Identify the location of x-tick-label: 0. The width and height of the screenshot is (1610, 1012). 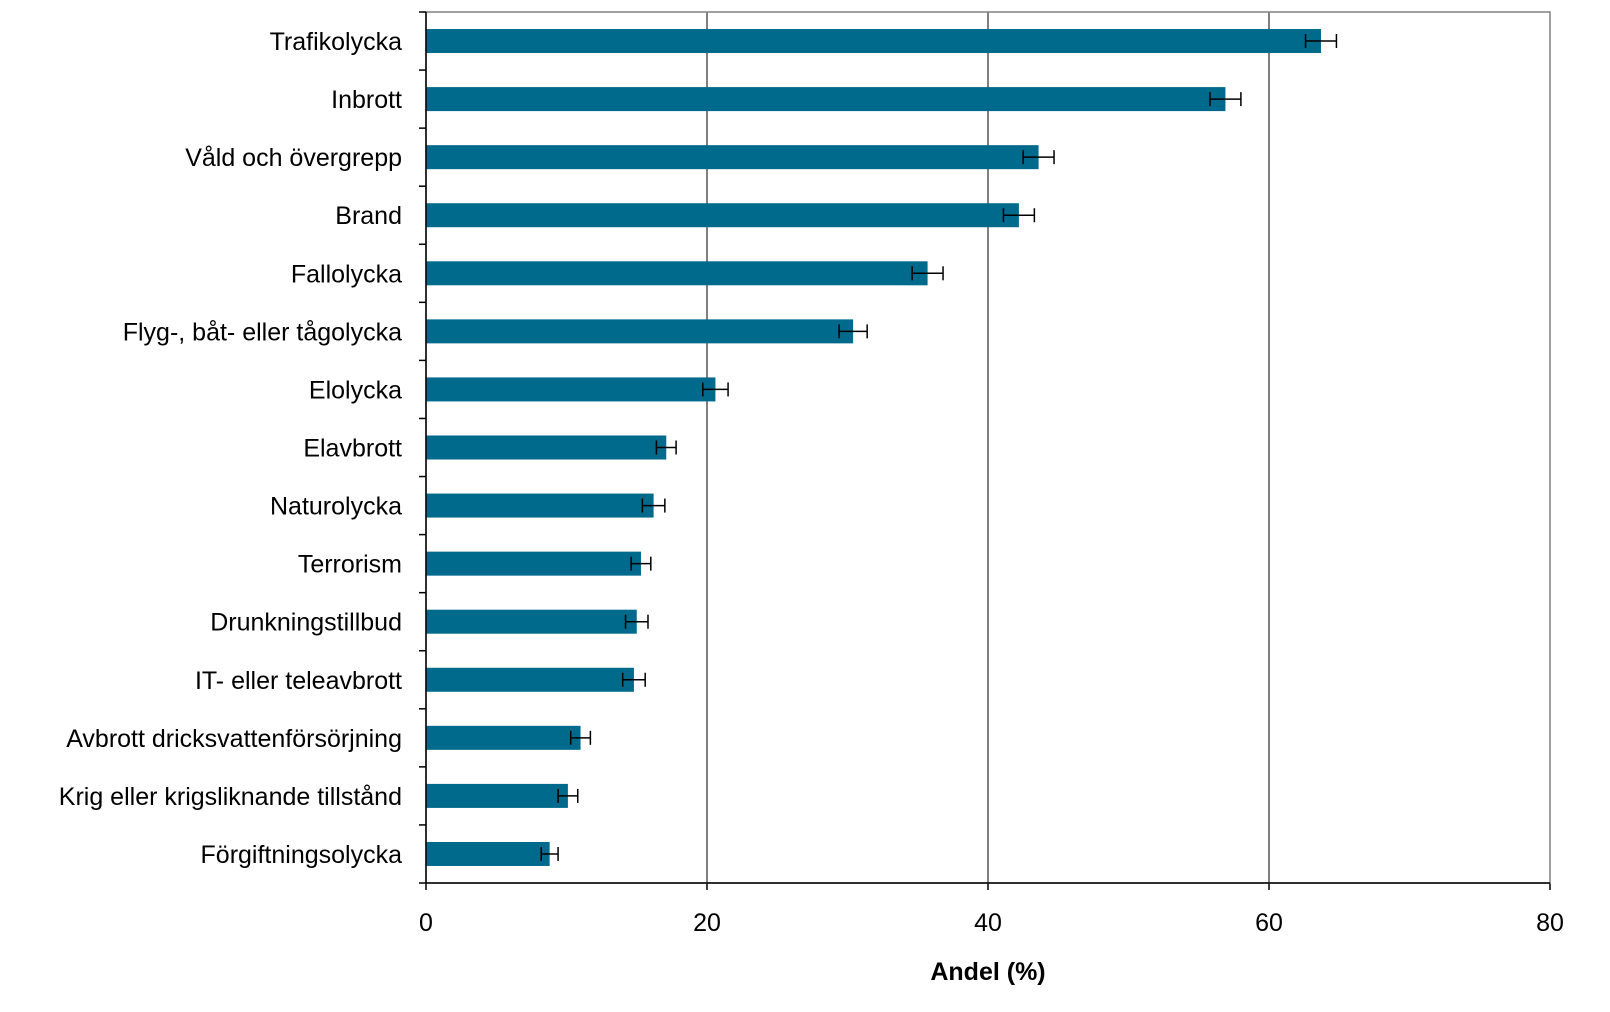
(426, 923).